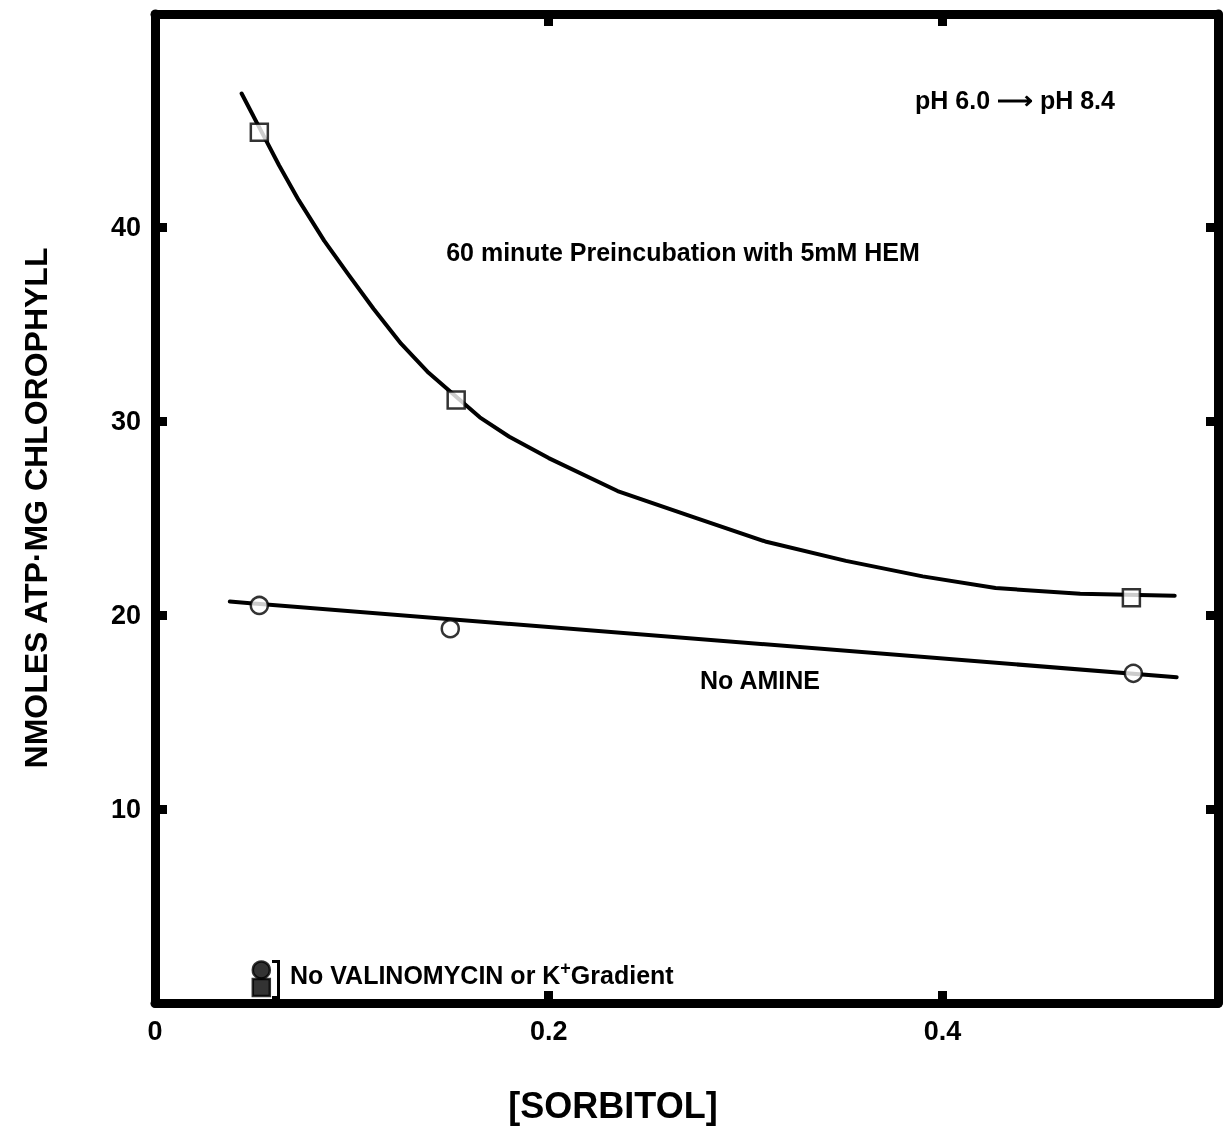  I want to click on y-tick-label: 40, so click(125, 227).